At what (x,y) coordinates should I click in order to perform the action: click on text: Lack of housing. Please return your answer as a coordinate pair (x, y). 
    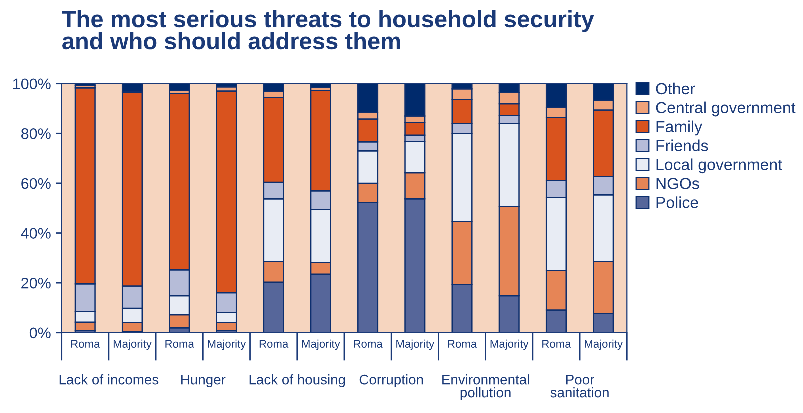
    Looking at the image, I should click on (298, 381).